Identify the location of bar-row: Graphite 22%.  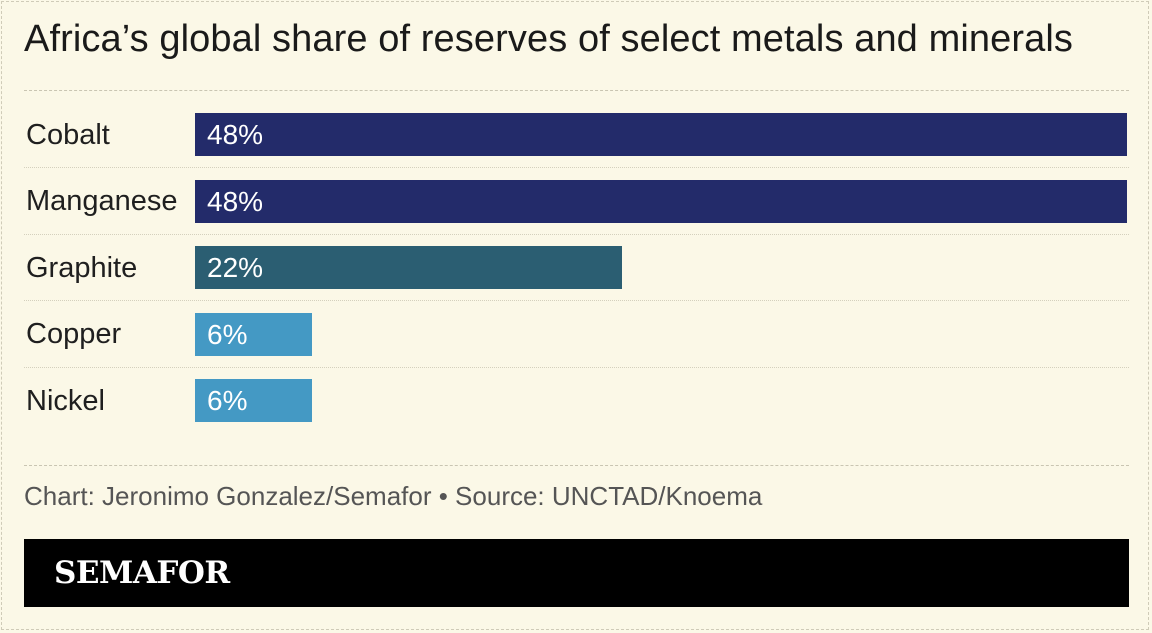
(576, 268).